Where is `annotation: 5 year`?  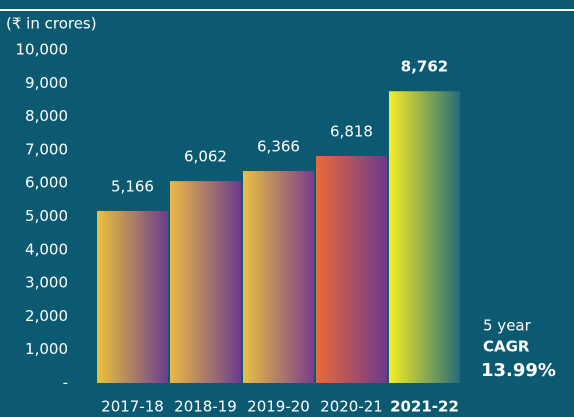
annotation: 5 year is located at coordinates (507, 326).